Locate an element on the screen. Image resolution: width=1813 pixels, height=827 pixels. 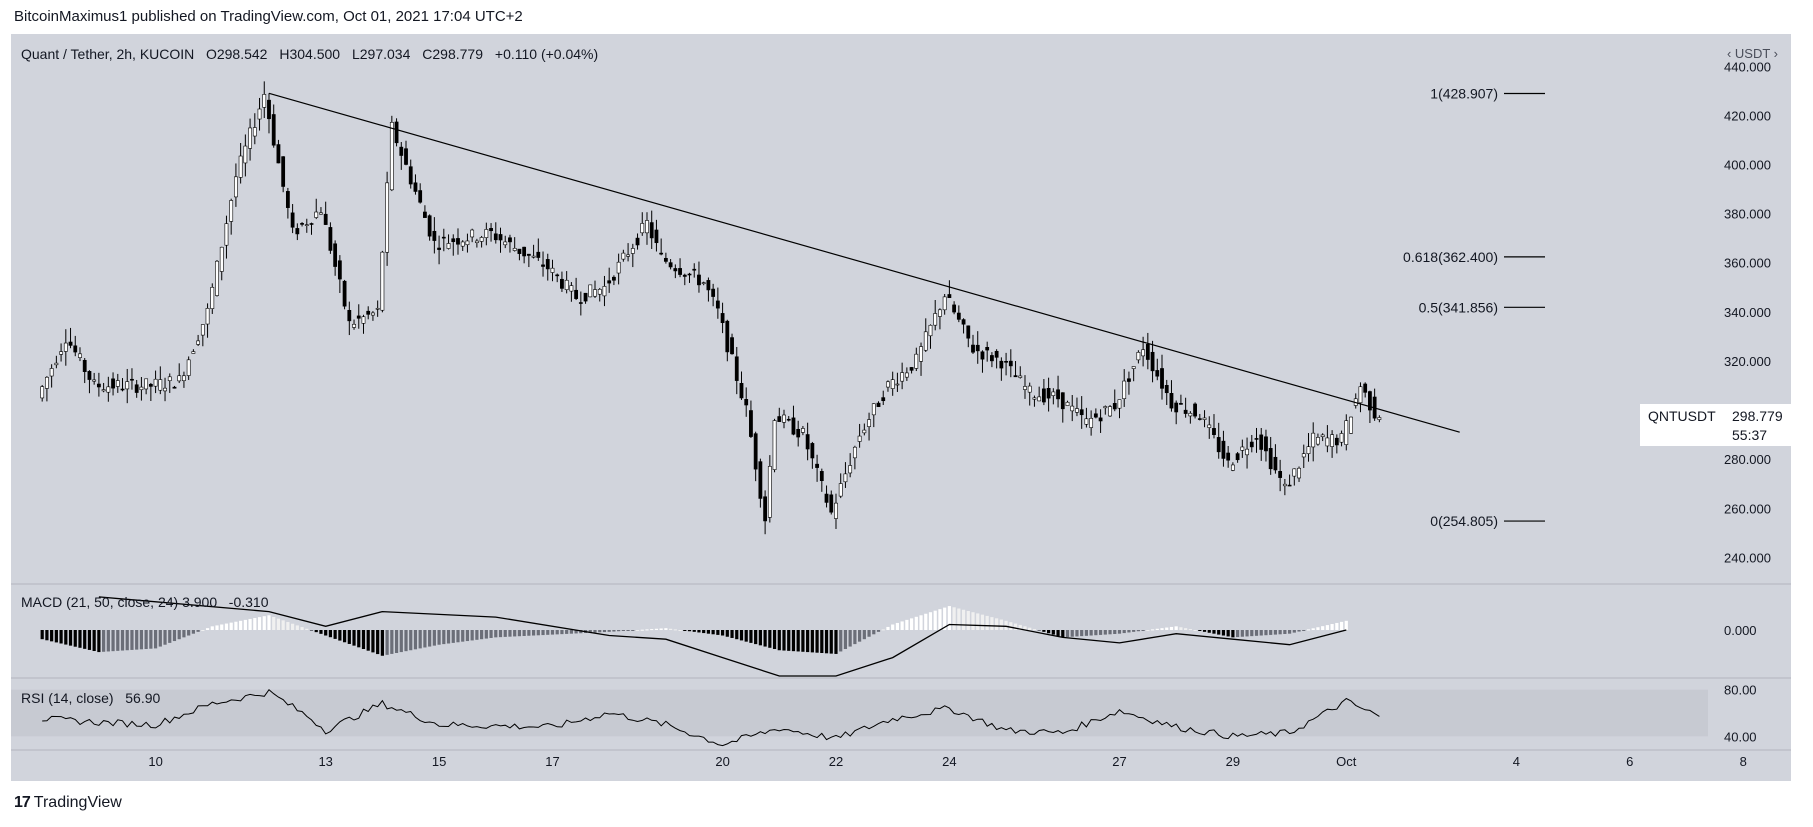
axis-unit-selector: ‹ USDT › is located at coordinates (1752, 53).